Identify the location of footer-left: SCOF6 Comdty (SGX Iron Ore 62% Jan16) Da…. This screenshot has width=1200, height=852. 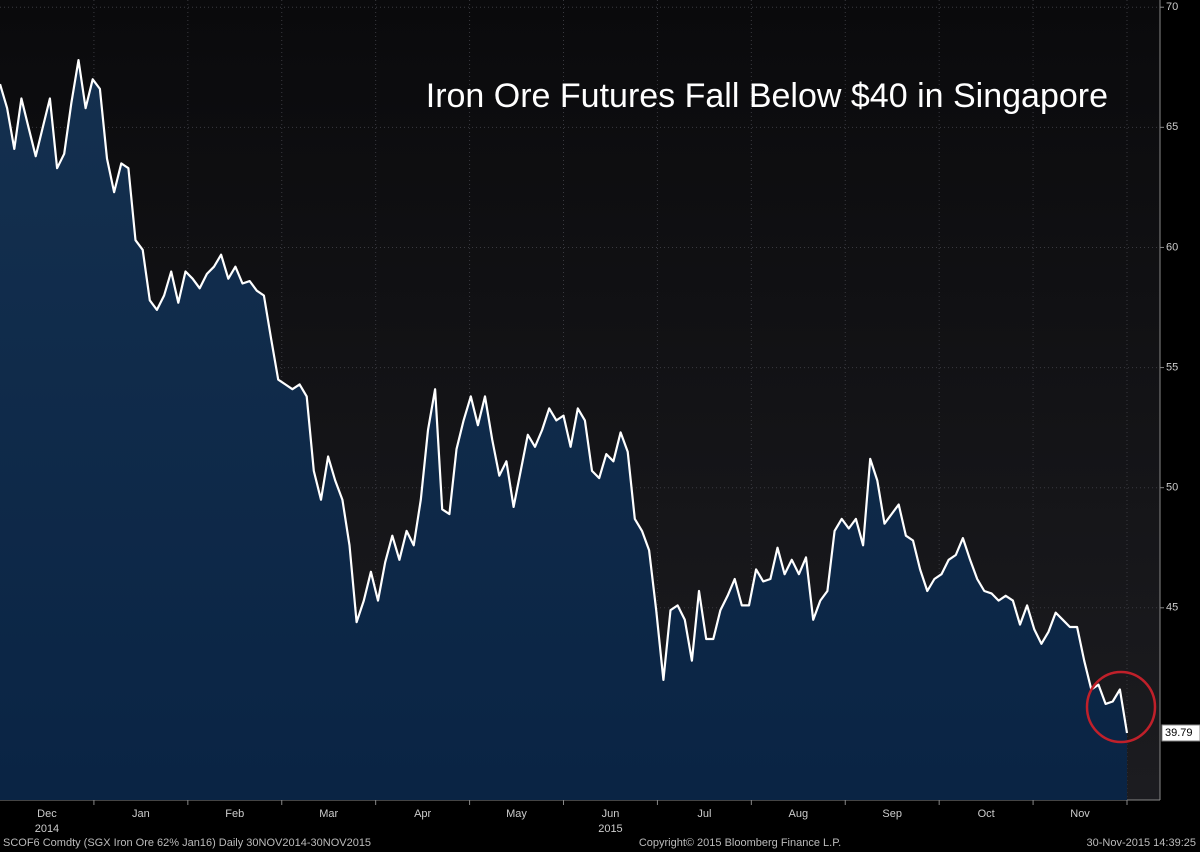
(187, 843).